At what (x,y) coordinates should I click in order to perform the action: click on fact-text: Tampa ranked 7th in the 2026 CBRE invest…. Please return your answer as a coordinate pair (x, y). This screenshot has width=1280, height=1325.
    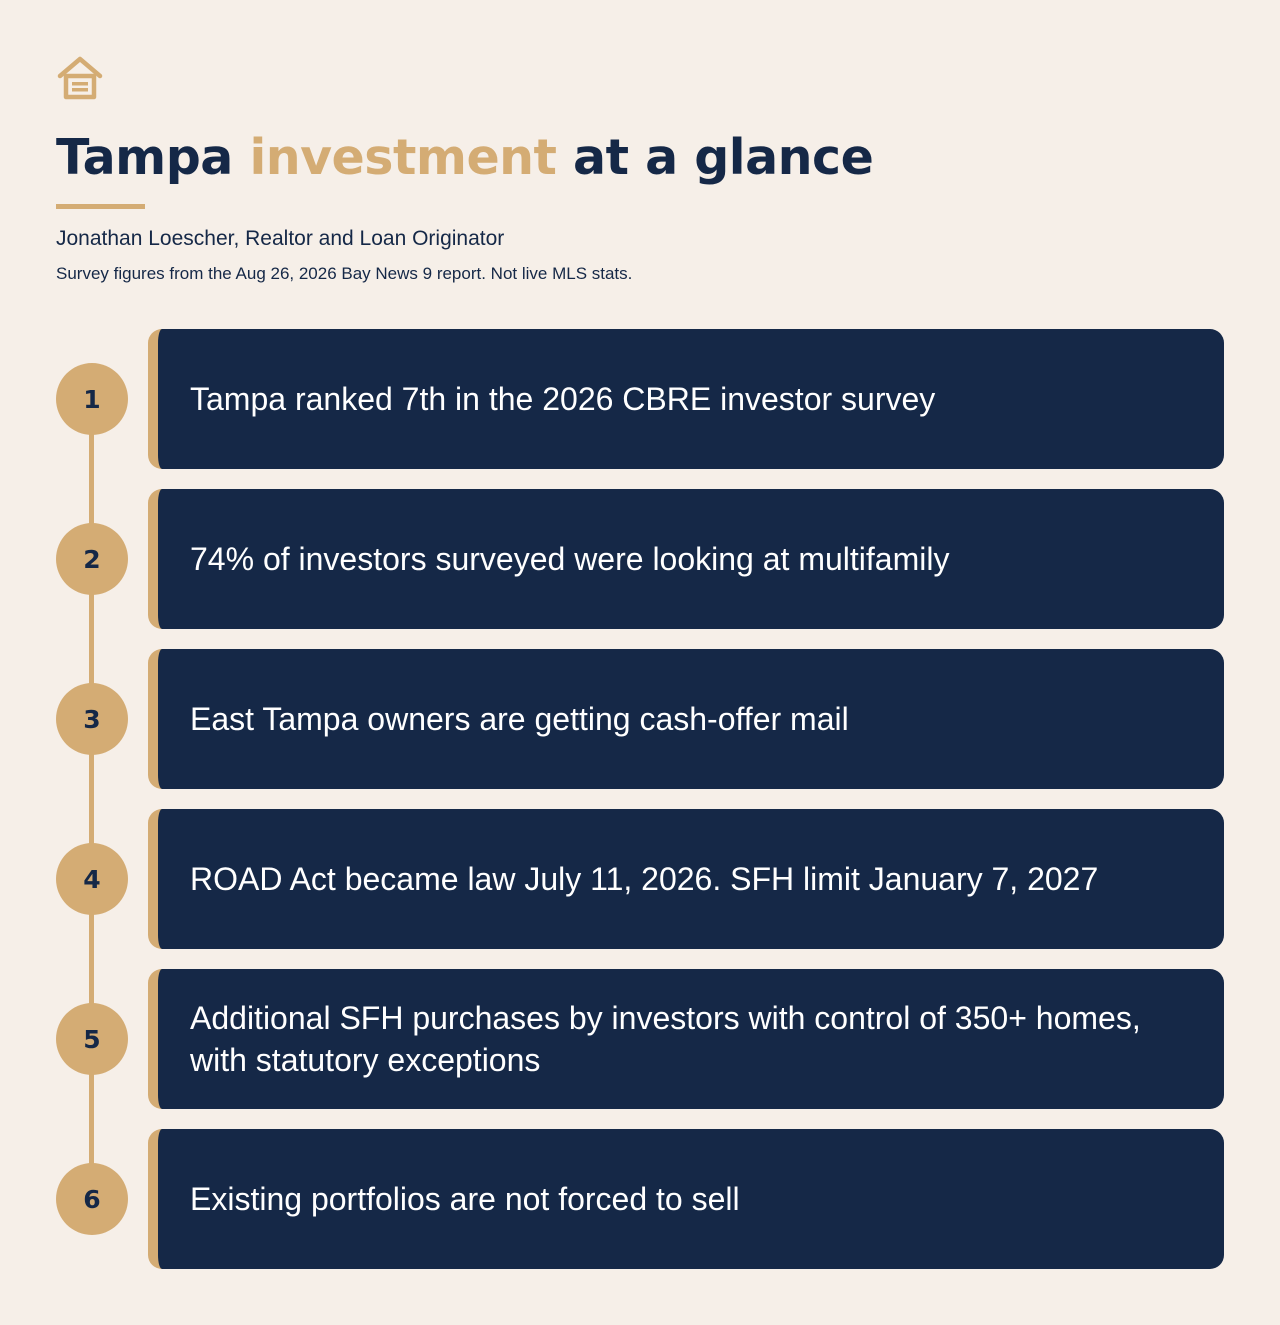
    Looking at the image, I should click on (563, 399).